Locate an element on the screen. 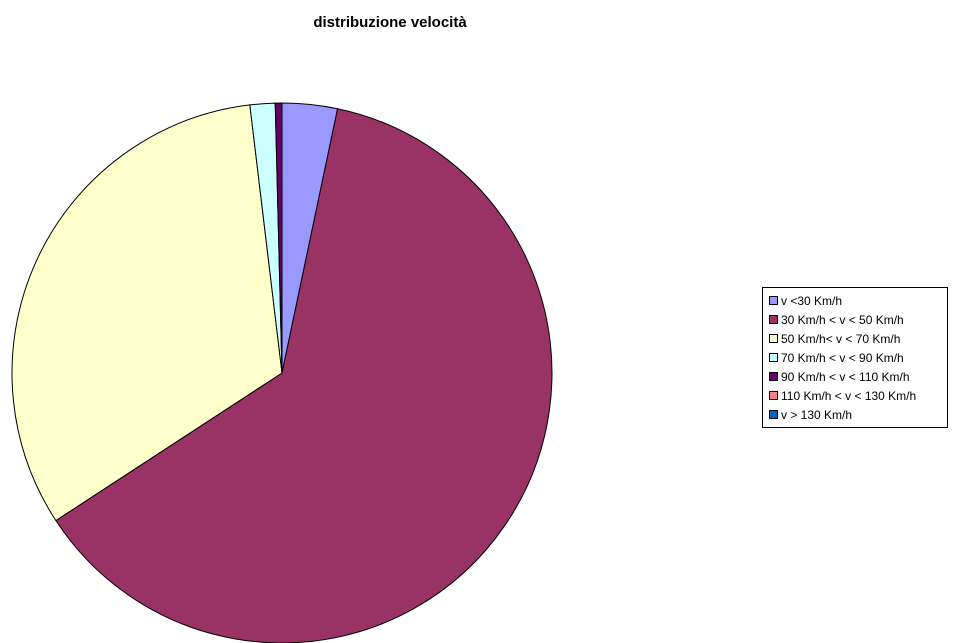 The height and width of the screenshot is (643, 955). legend-item-1: 30 Km/h < v < 50 Km/h is located at coordinates (858, 319).